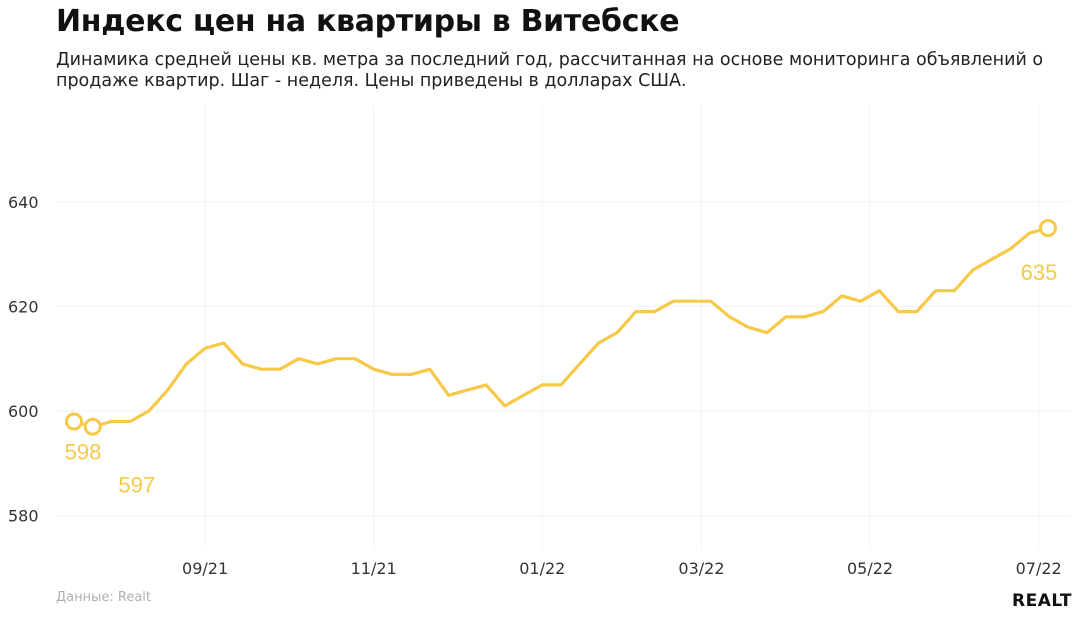 This screenshot has width=1080, height=618. I want to click on x-tick-label: 05/22, so click(870, 568).